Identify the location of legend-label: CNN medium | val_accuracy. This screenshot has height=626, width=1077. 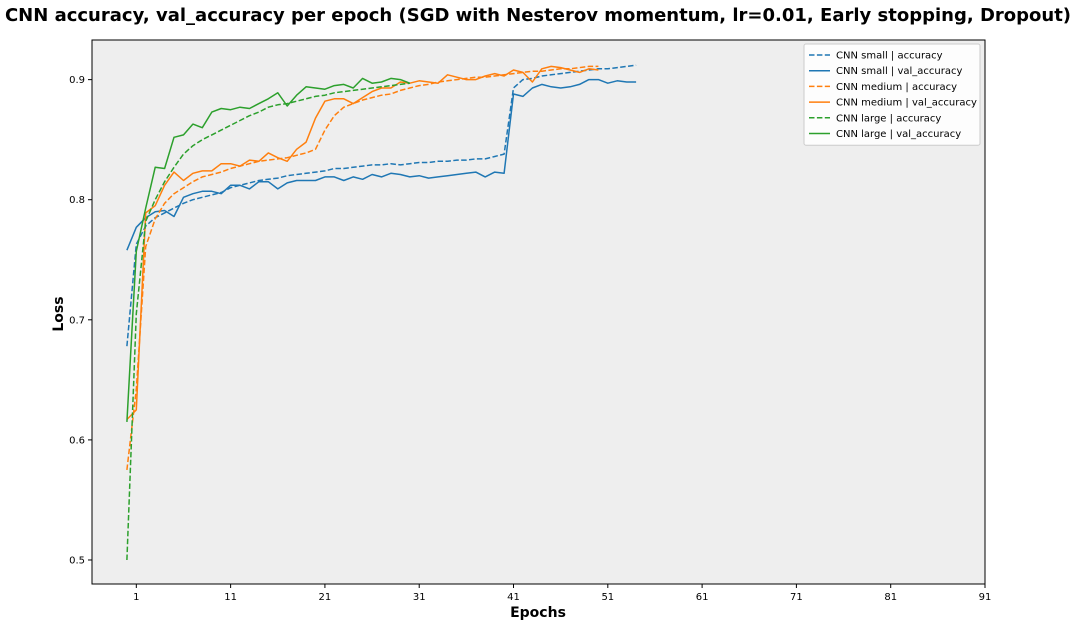
(906, 103).